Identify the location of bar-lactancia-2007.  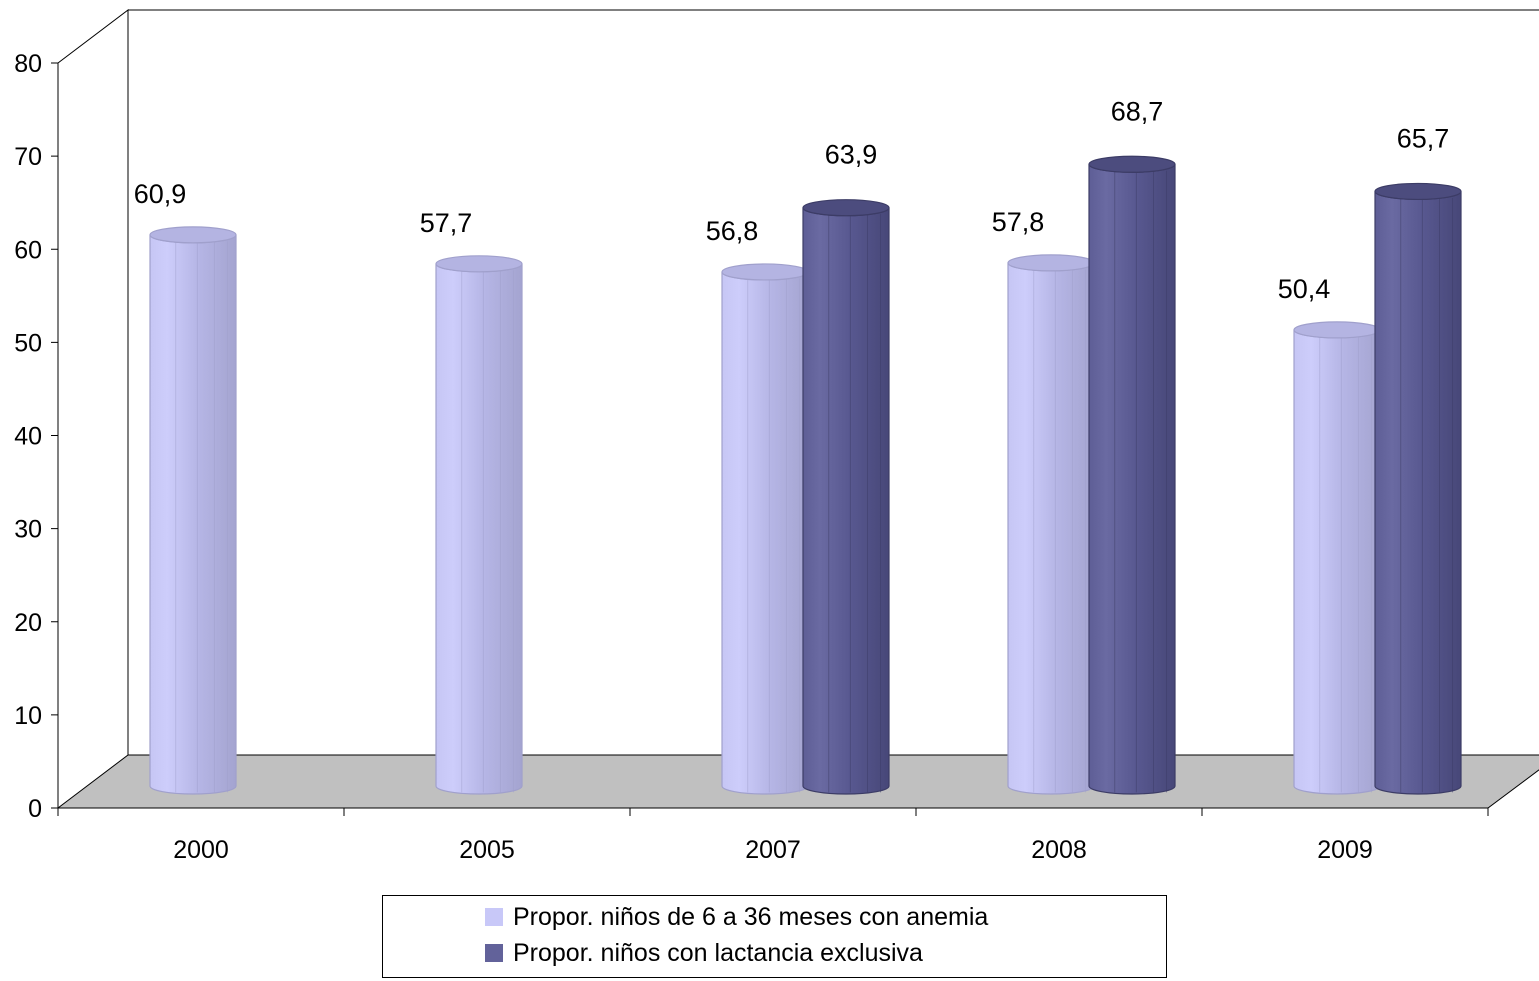
(1132, 479).